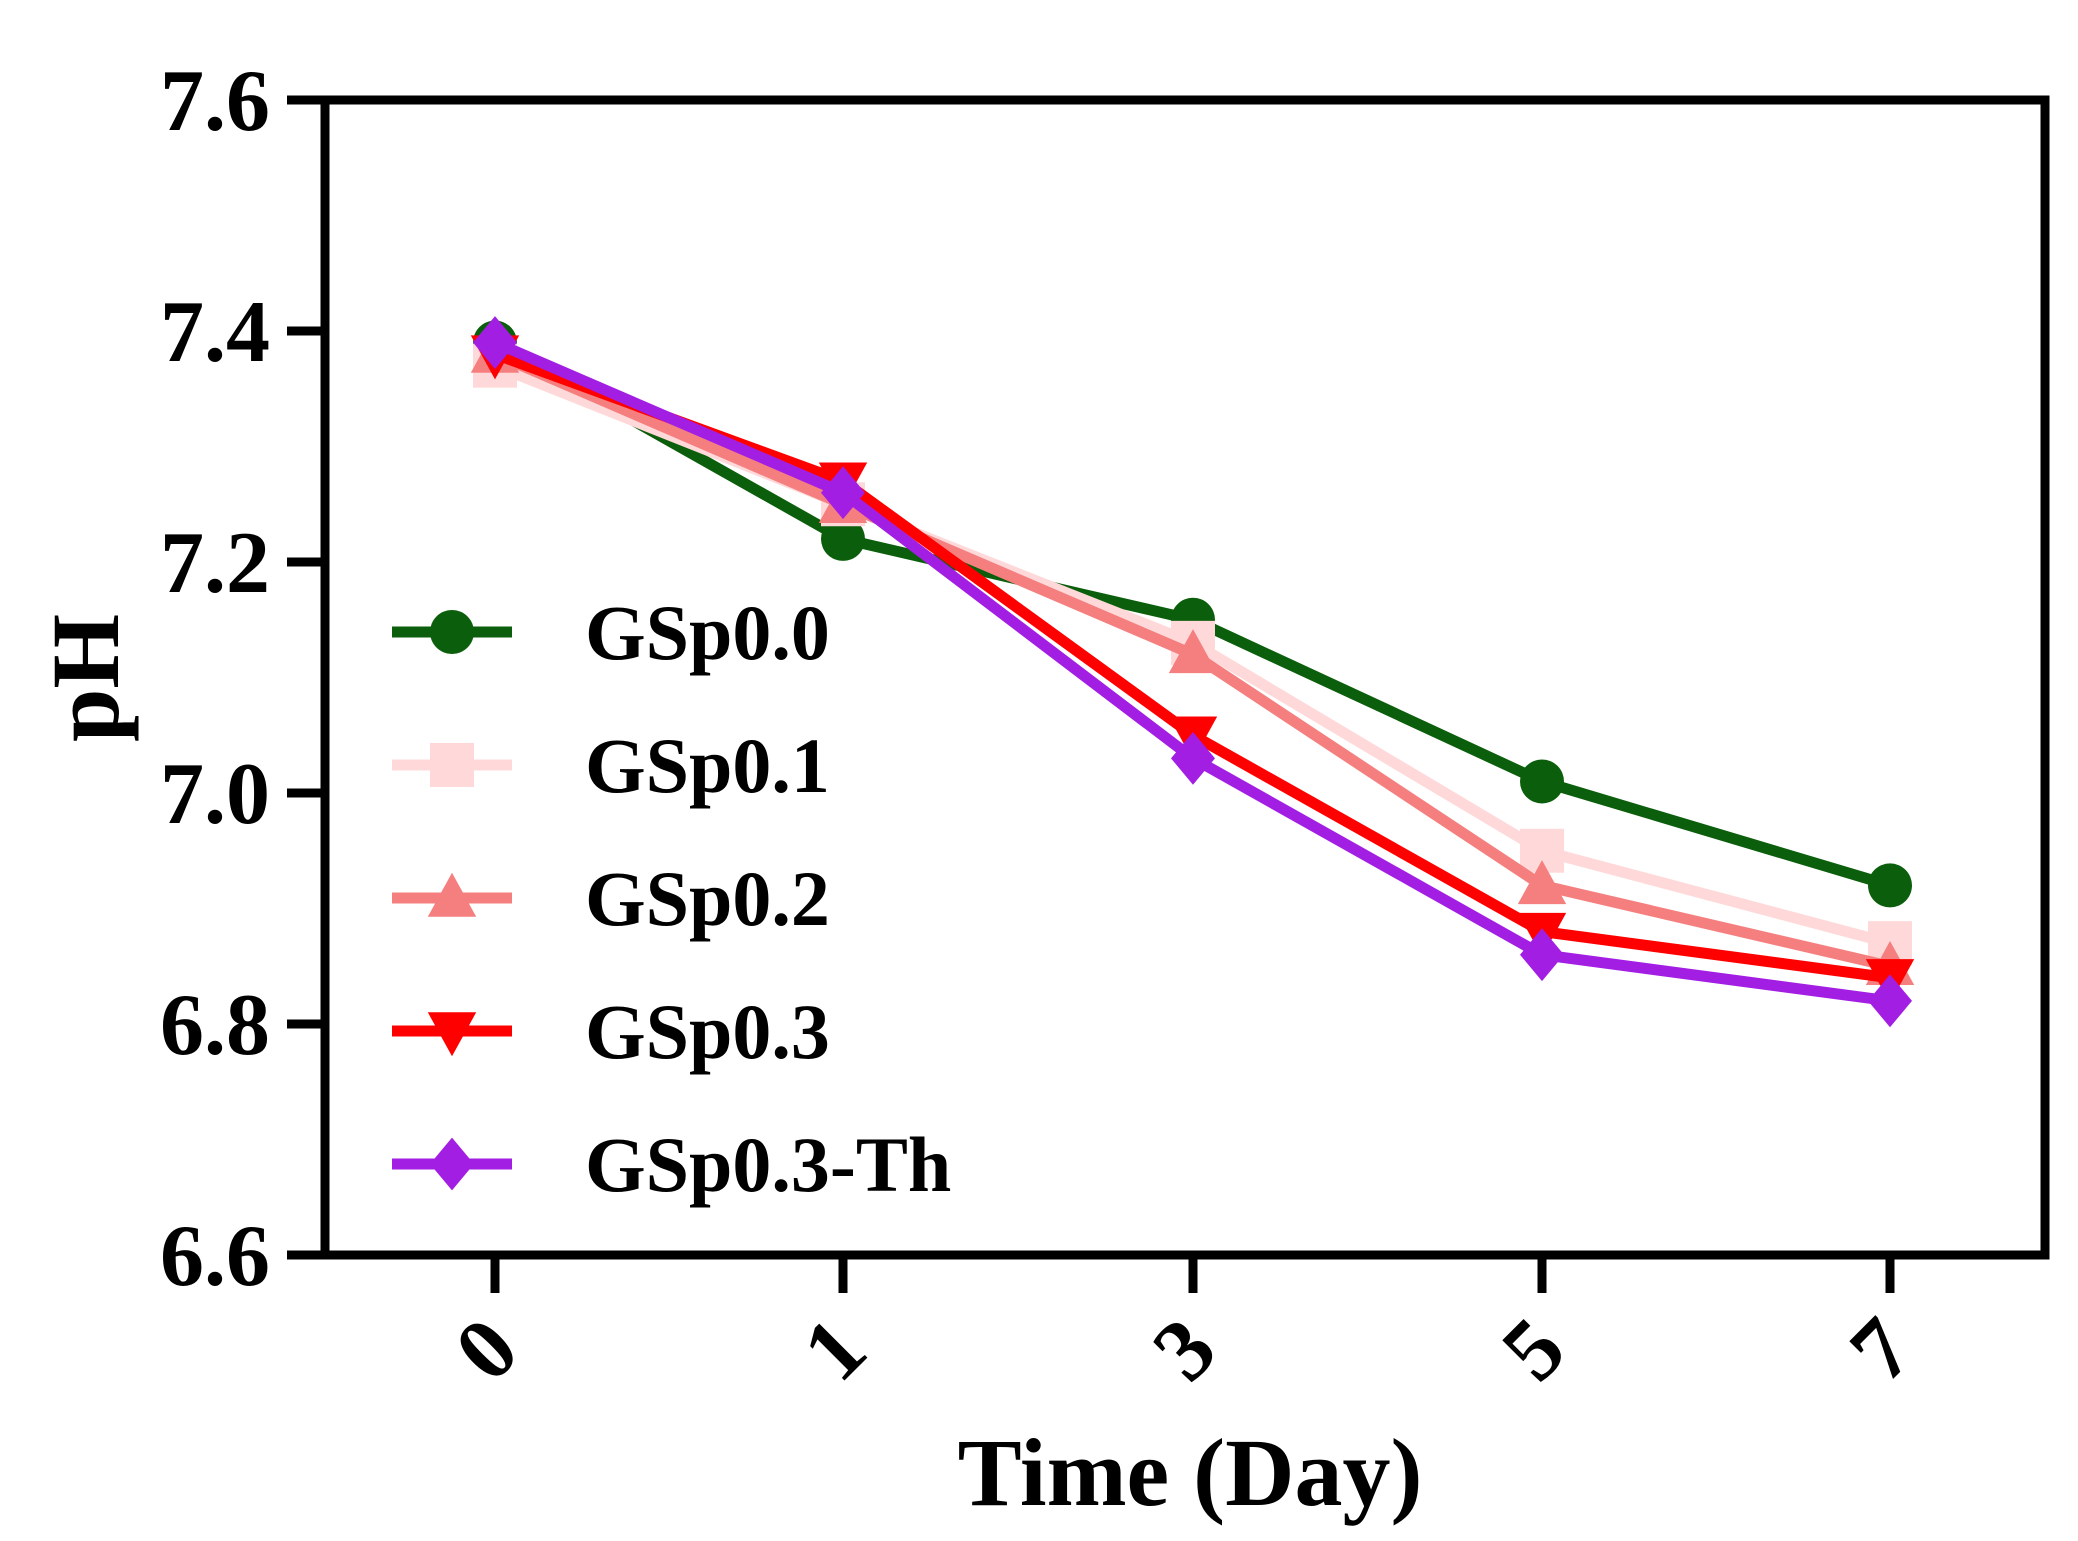 The image size is (2078, 1541). I want to click on legend: GSp0.0 GSp0.1 GSp0.2 GSp0.3 GSp0.3-Th, so click(671, 898).